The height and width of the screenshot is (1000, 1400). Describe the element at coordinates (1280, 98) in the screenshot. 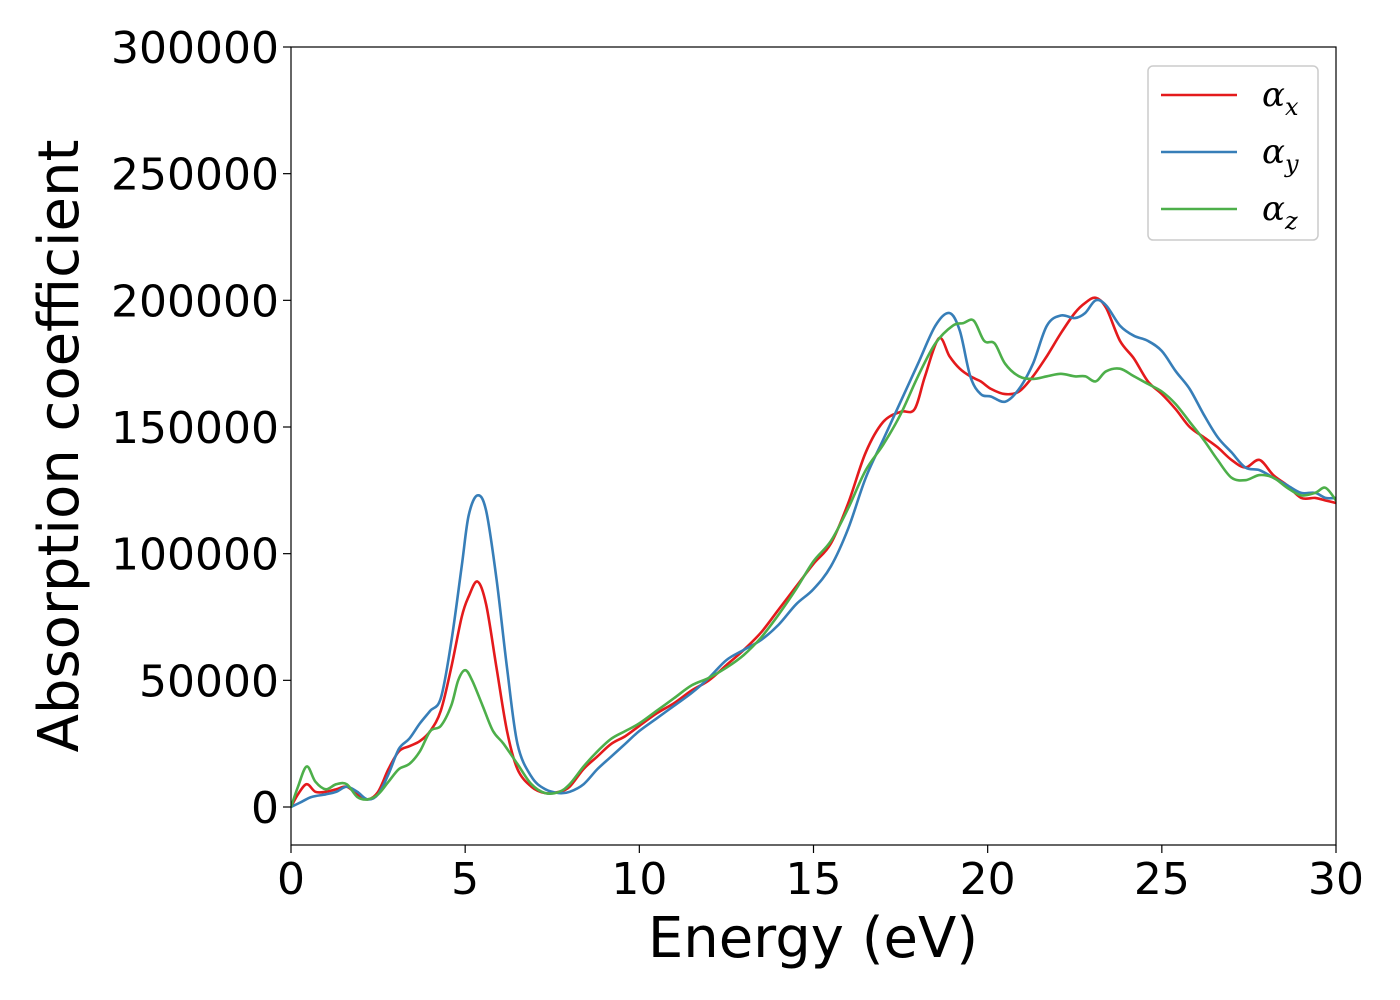

I see `legend-label-x: αx` at that location.